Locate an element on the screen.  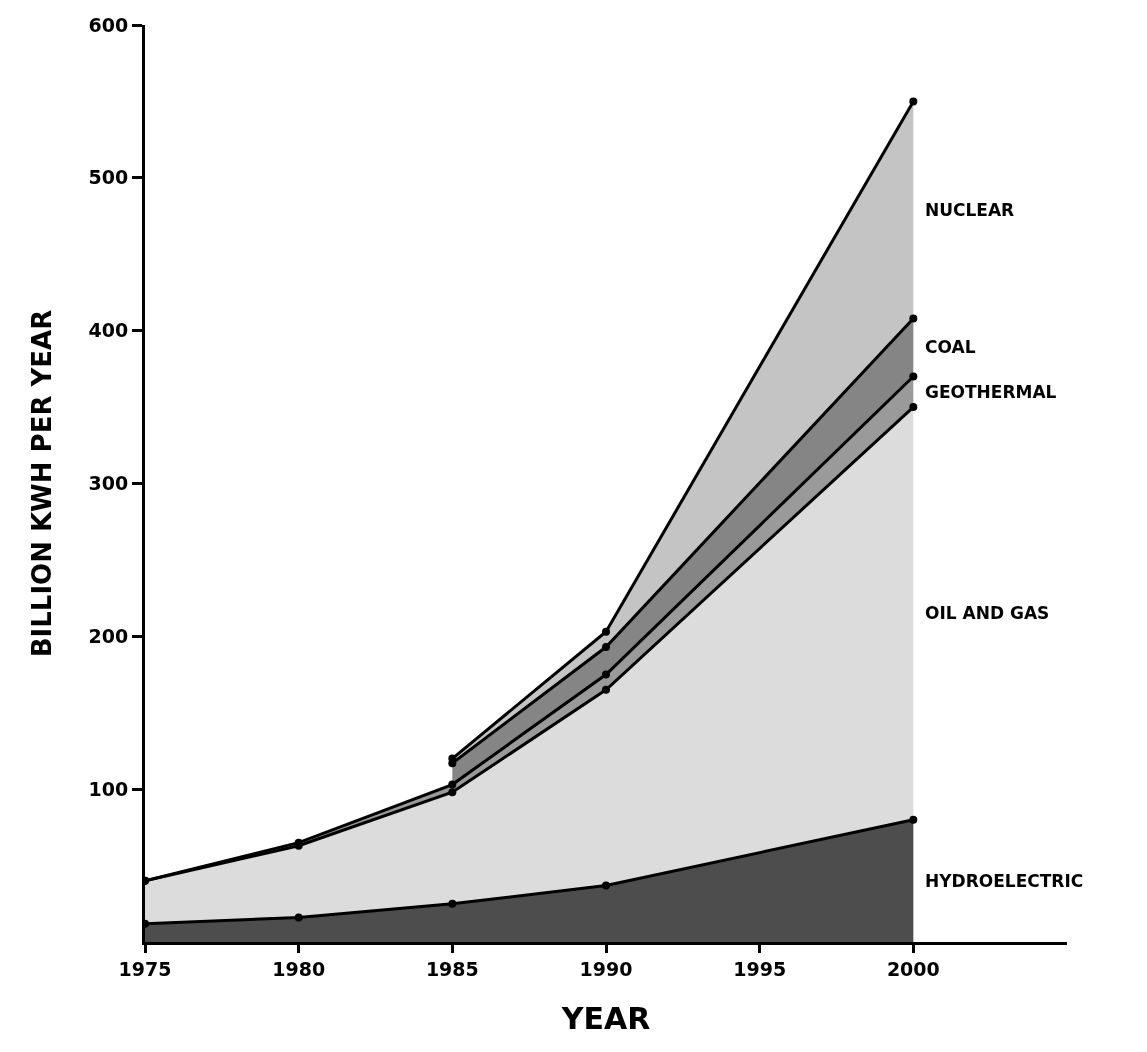
y-tick-label: 600 is located at coordinates (108, 24).